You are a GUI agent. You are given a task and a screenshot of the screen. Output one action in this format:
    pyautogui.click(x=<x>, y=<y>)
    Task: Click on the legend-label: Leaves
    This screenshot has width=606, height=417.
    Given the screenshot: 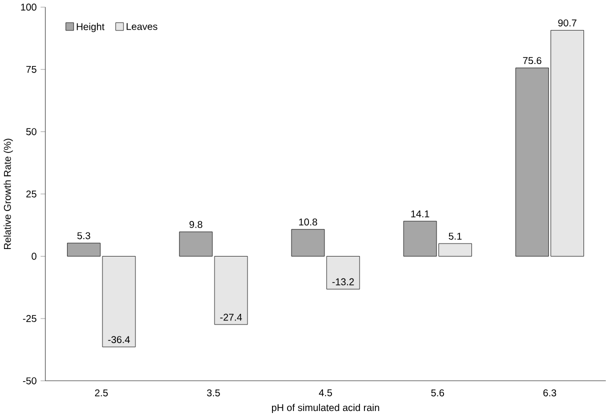 What is the action you would take?
    pyautogui.click(x=142, y=26)
    